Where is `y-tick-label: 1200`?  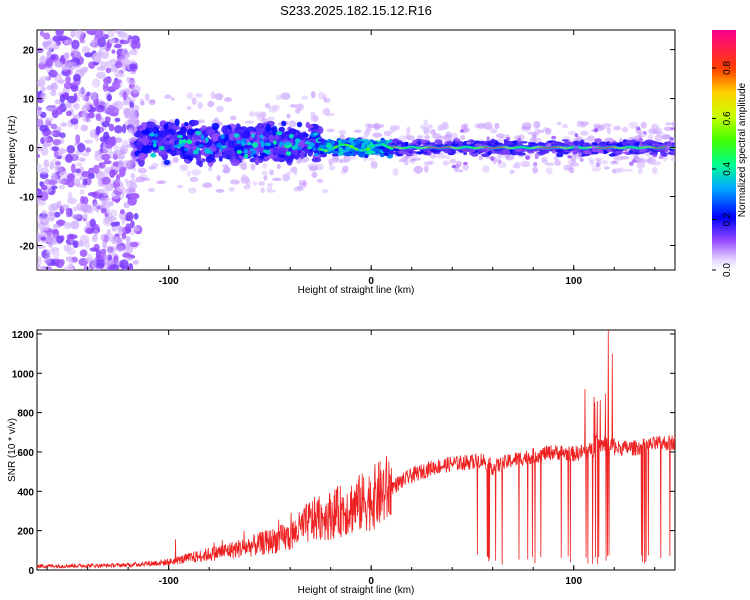 y-tick-label: 1200 is located at coordinates (23, 335).